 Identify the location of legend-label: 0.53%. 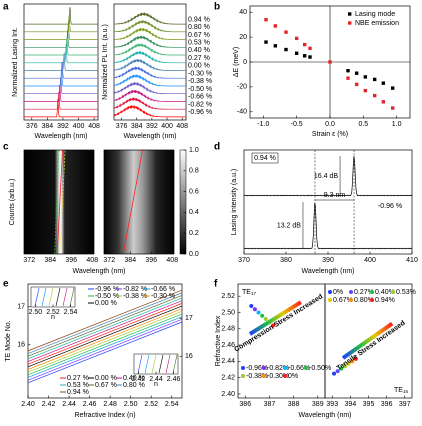
(406, 292).